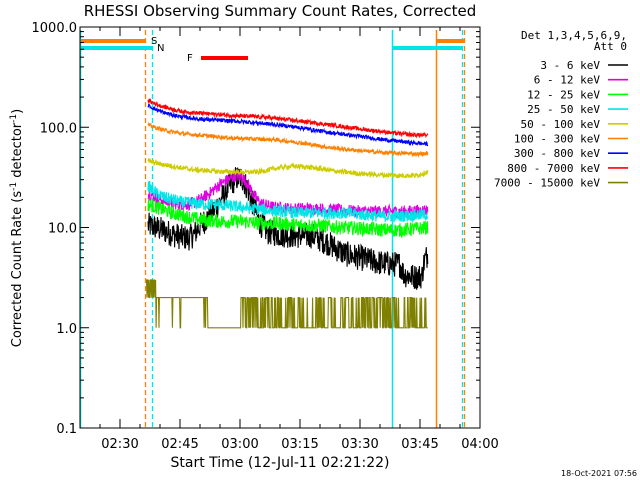  What do you see at coordinates (359, 444) in the screenshot?
I see `x-tick-label: 03:30` at bounding box center [359, 444].